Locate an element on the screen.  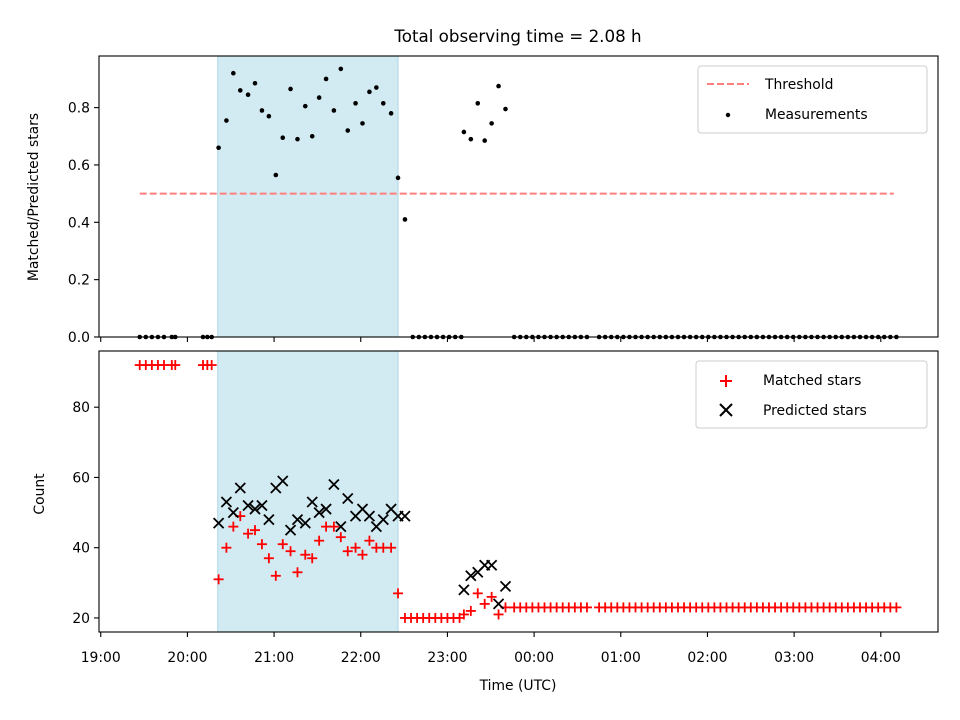
bottom-y-tick-label: 40 is located at coordinates (81, 549).